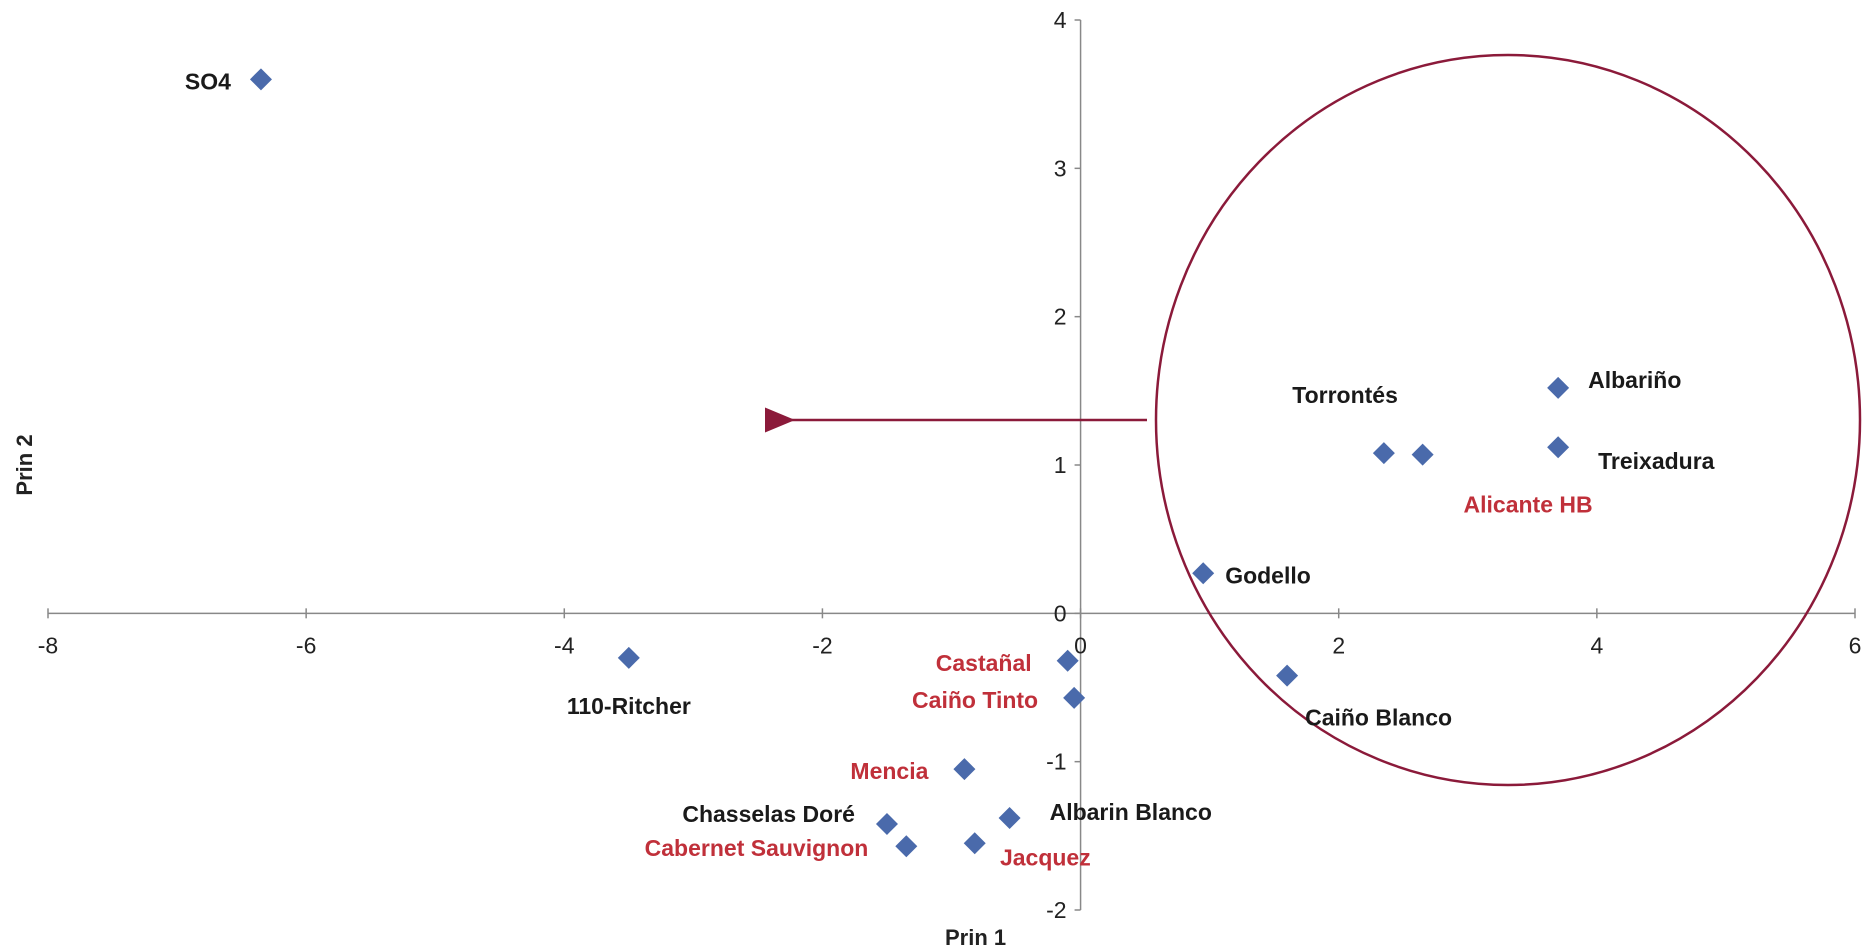 Image resolution: width=1872 pixels, height=952 pixels. Describe the element at coordinates (822, 645) in the screenshot. I see `x-tick-label: -2` at that location.